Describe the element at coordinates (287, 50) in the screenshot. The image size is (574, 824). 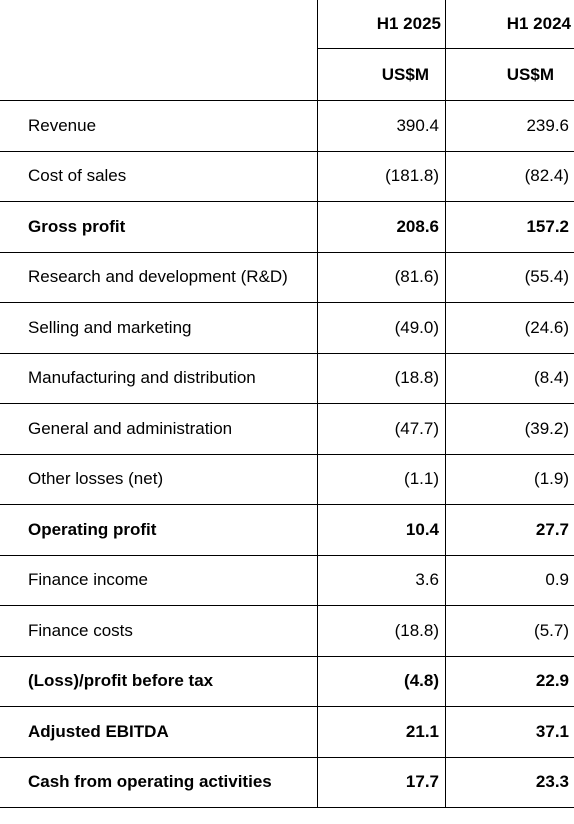
I see `table-header: H1 2025 US$M H1 2024 US$M` at that location.